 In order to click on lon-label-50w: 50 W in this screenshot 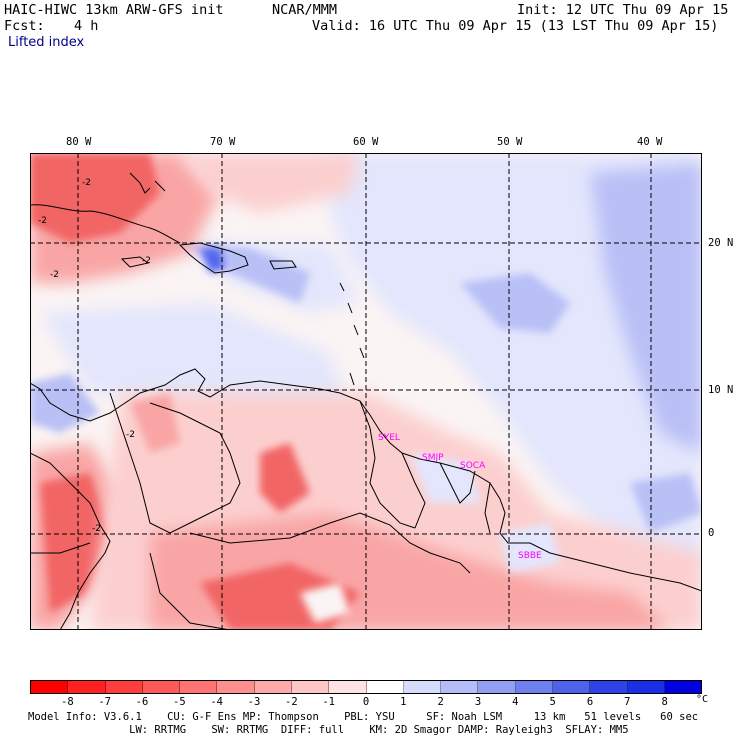, I will do `click(510, 142)`.